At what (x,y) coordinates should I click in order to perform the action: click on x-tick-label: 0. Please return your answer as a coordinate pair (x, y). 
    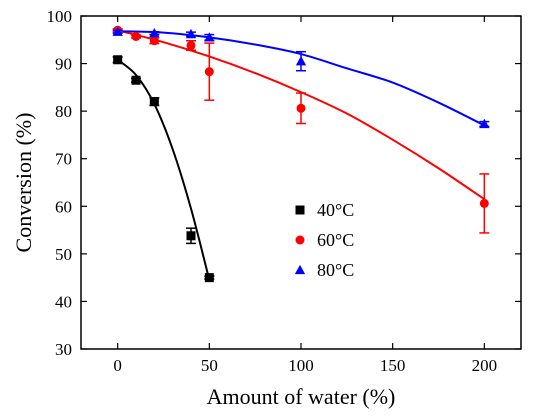
    Looking at the image, I should click on (117, 365).